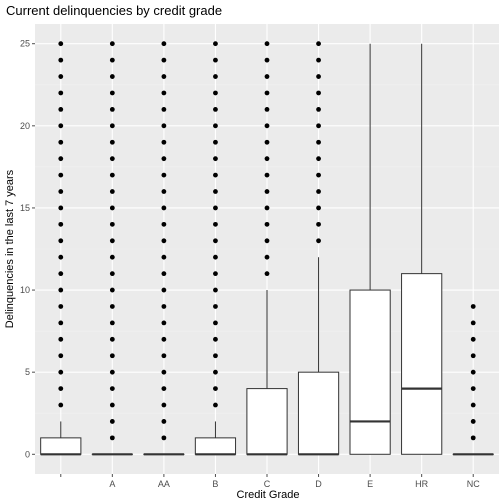  What do you see at coordinates (267, 484) in the screenshot?
I see `x-tick-label: C` at bounding box center [267, 484].